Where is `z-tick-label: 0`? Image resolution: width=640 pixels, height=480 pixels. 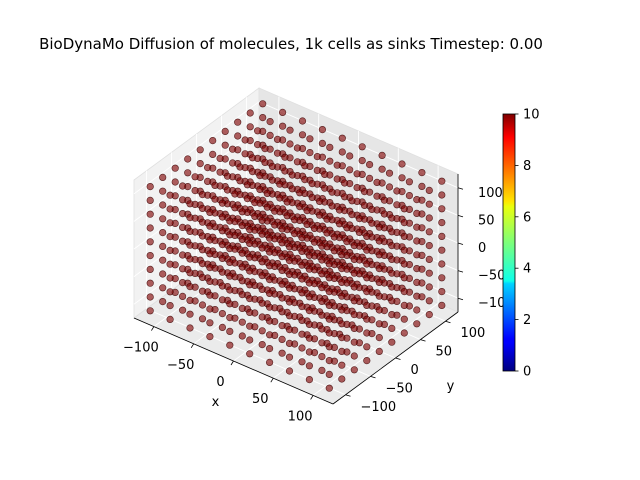
z-tick-label: 0 is located at coordinates (482, 248).